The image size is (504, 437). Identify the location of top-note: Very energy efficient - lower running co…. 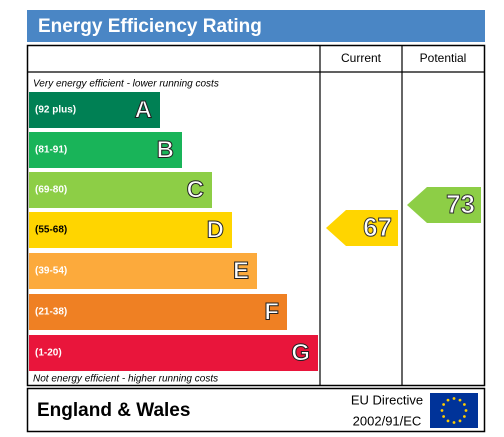
(126, 84).